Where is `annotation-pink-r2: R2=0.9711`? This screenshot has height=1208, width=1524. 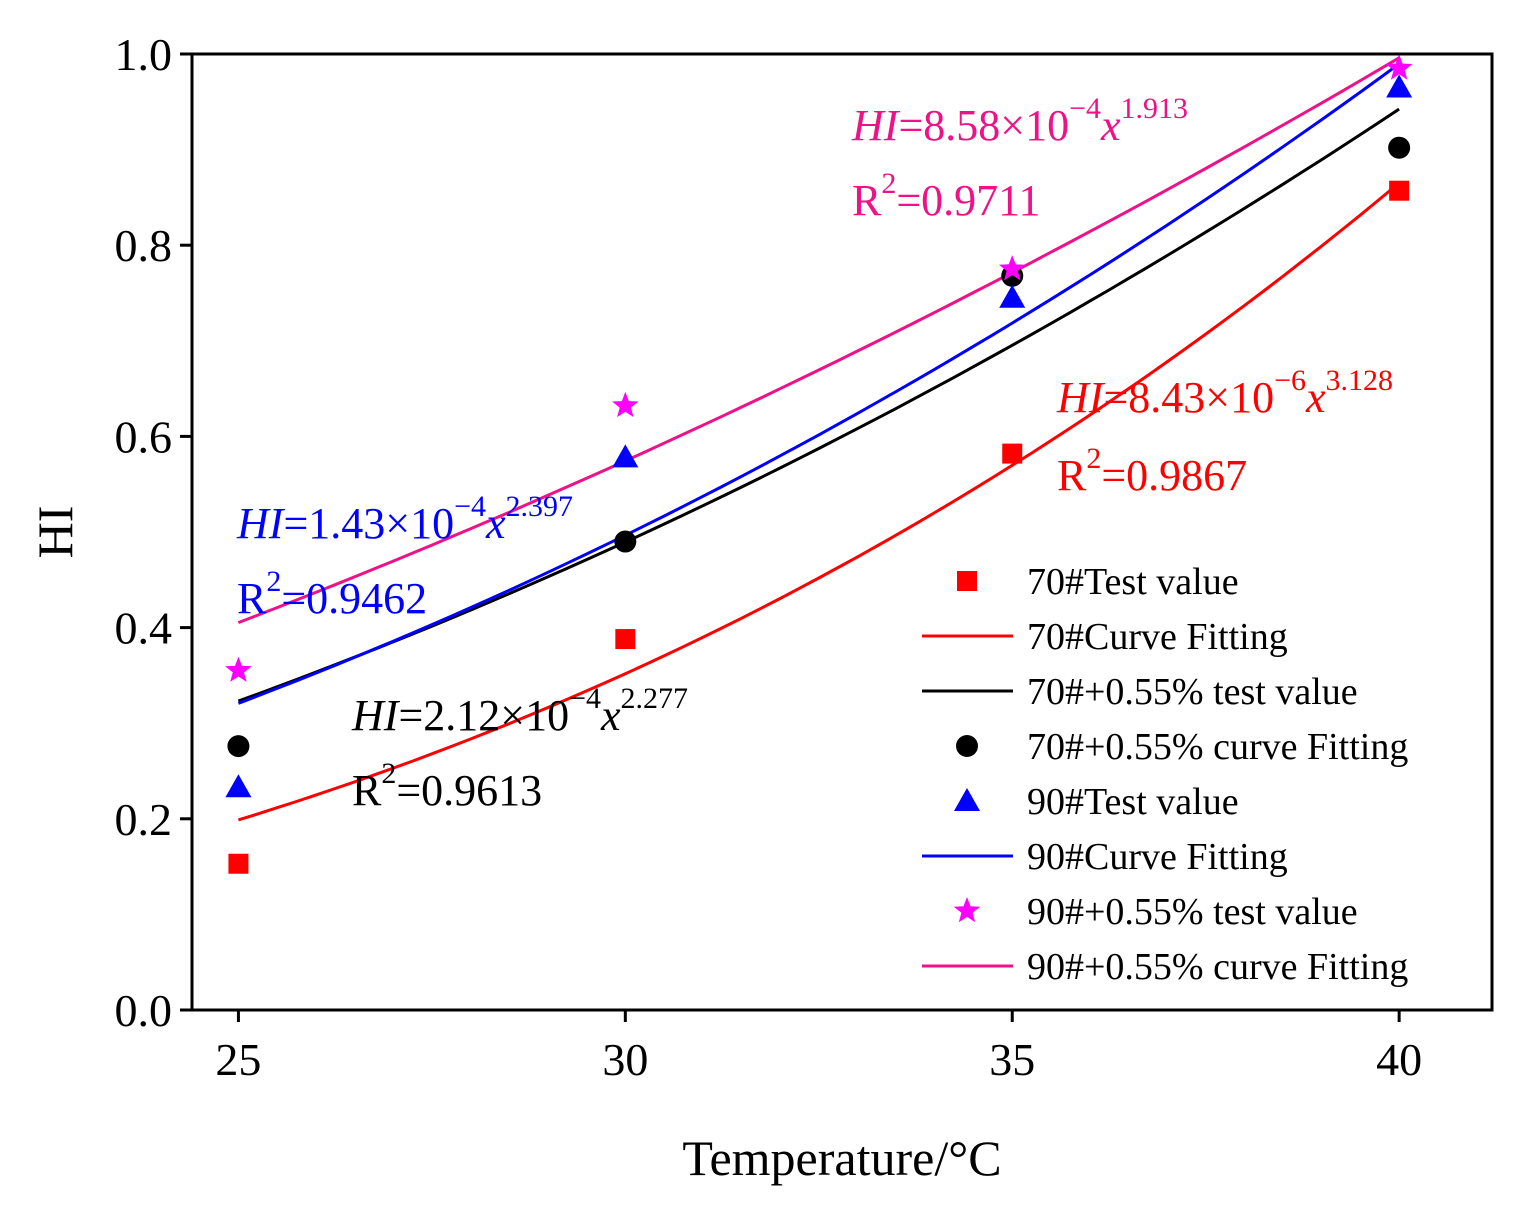 annotation-pink-r2: R2=0.9711 is located at coordinates (946, 196).